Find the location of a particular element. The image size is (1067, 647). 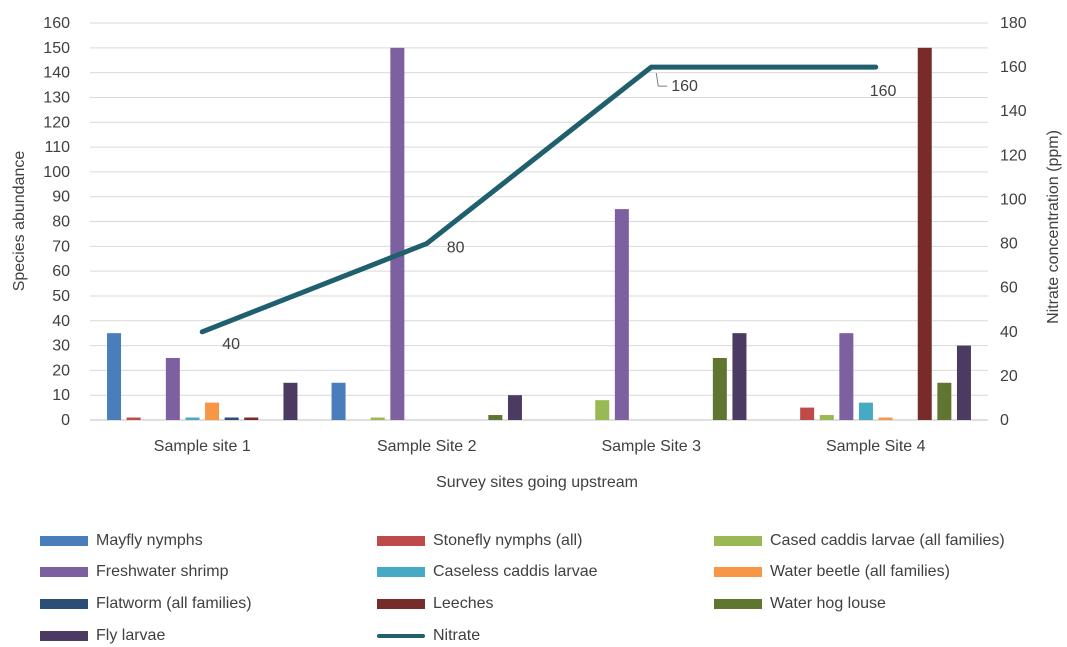

legend-label: Water hog louse is located at coordinates (828, 603).